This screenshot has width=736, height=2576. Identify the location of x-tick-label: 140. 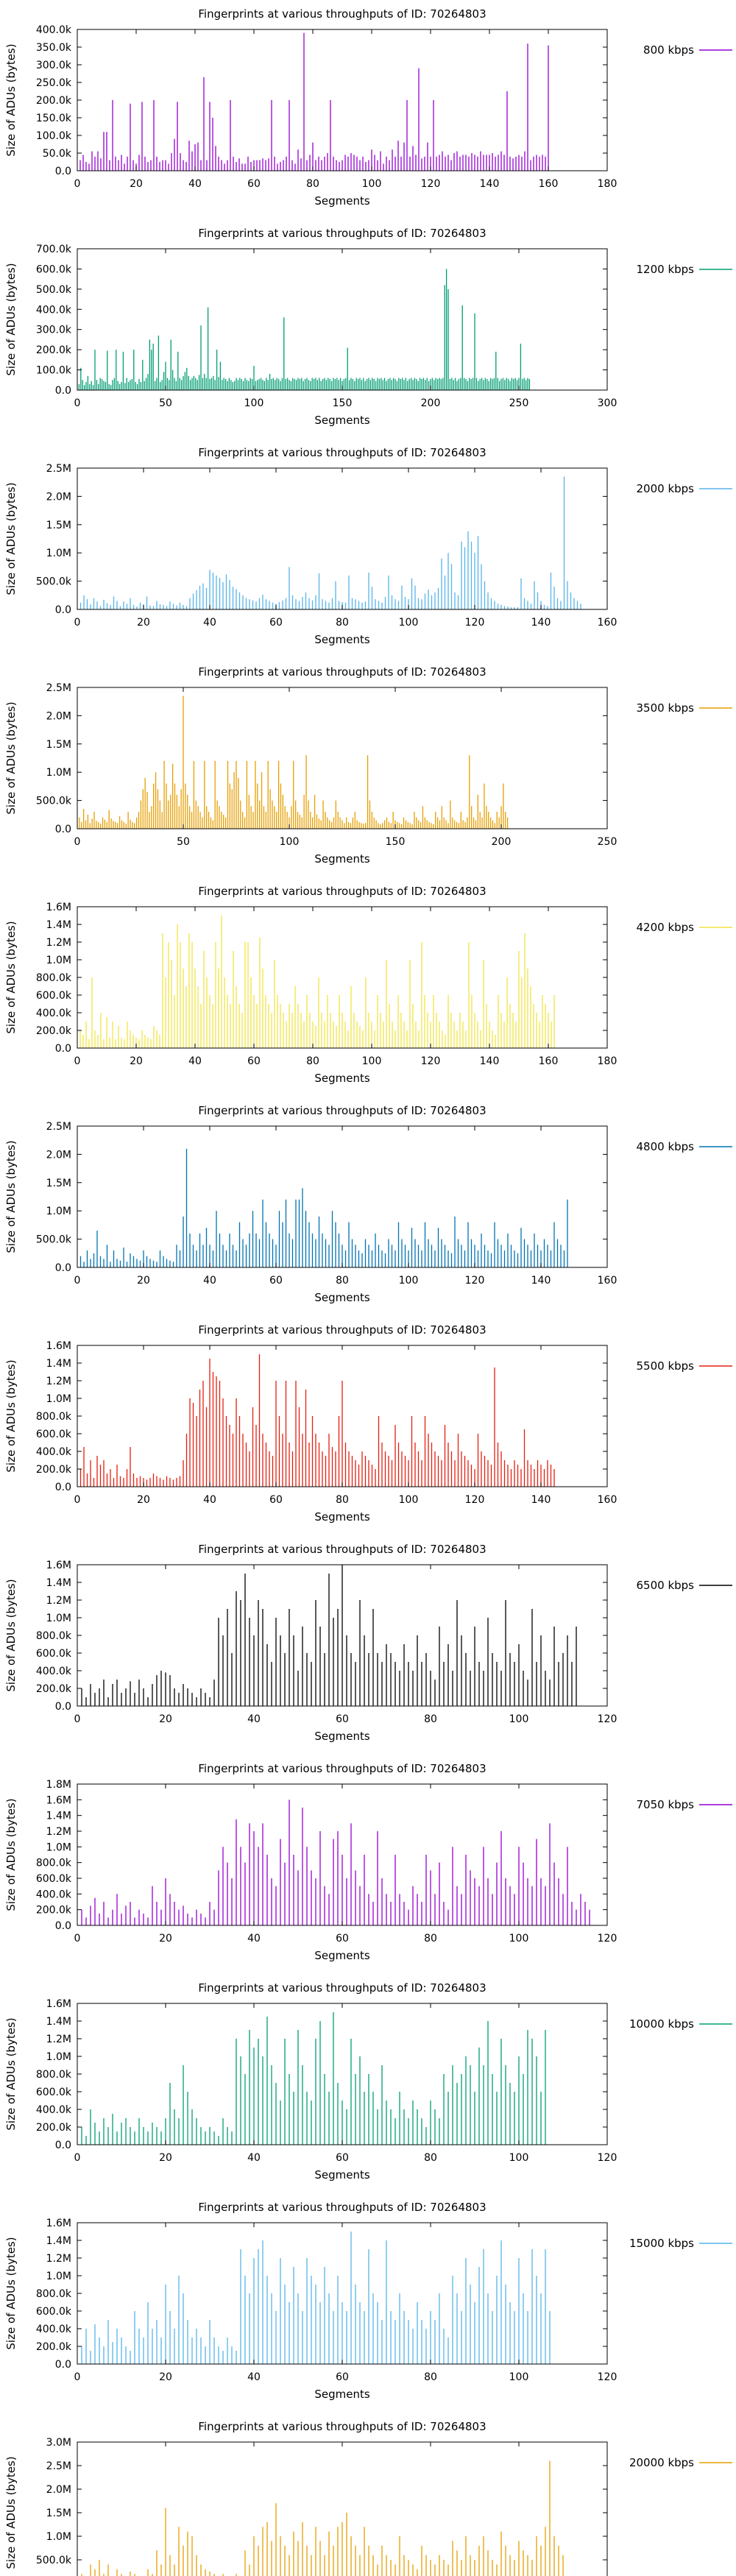
(541, 1500).